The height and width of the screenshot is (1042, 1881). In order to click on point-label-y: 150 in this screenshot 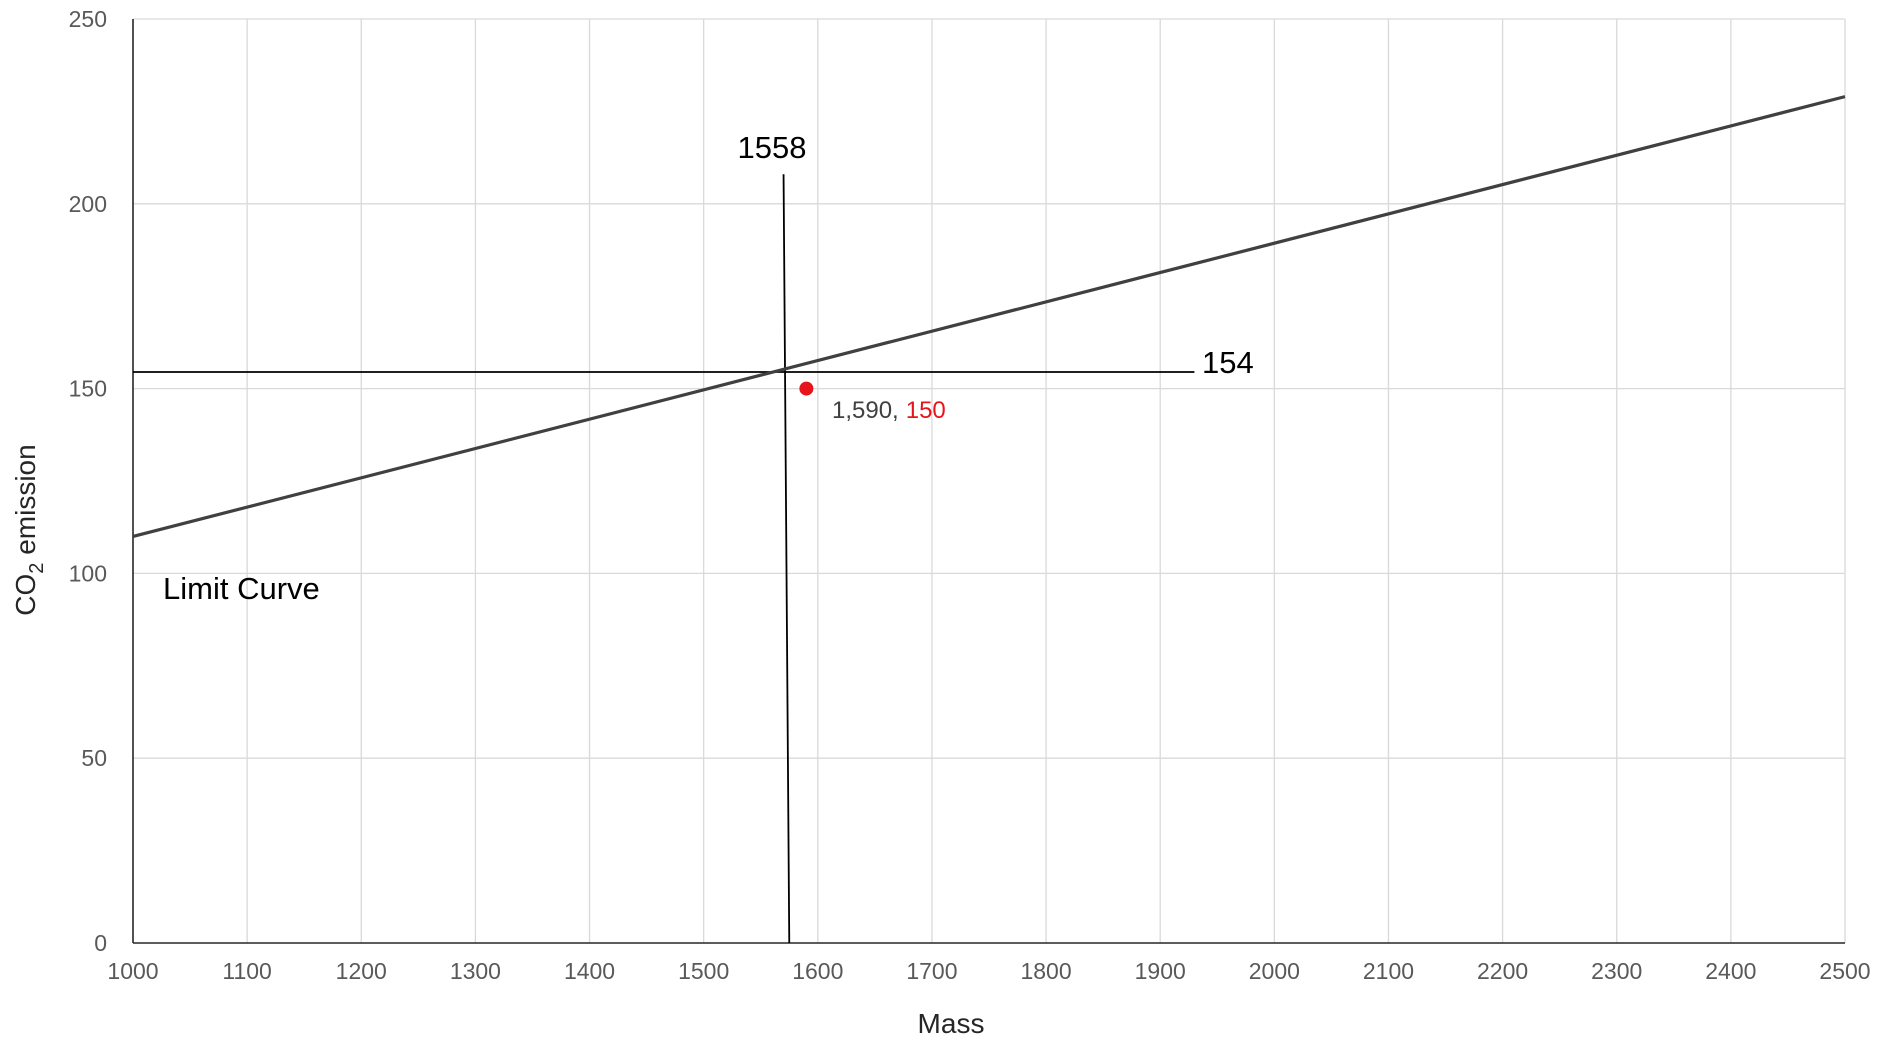, I will do `click(926, 410)`.